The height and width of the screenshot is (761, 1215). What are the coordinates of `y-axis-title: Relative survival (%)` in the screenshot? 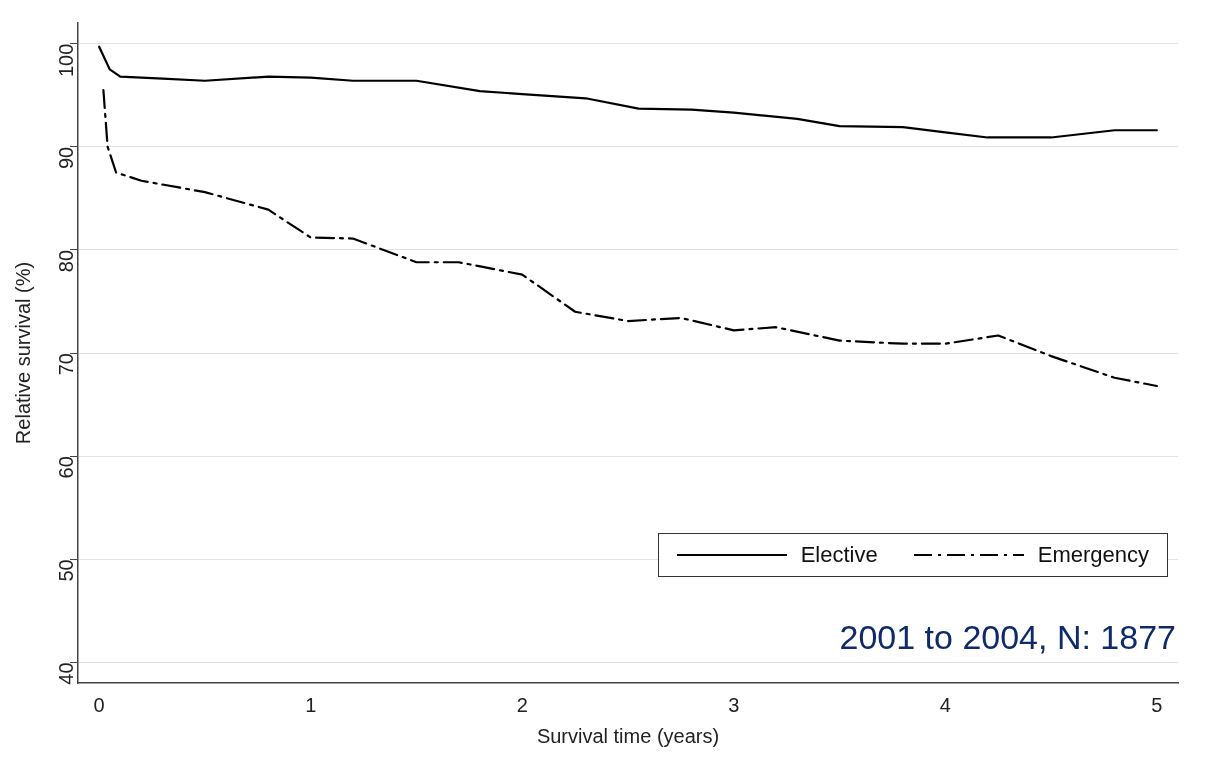 It's located at (22, 353).